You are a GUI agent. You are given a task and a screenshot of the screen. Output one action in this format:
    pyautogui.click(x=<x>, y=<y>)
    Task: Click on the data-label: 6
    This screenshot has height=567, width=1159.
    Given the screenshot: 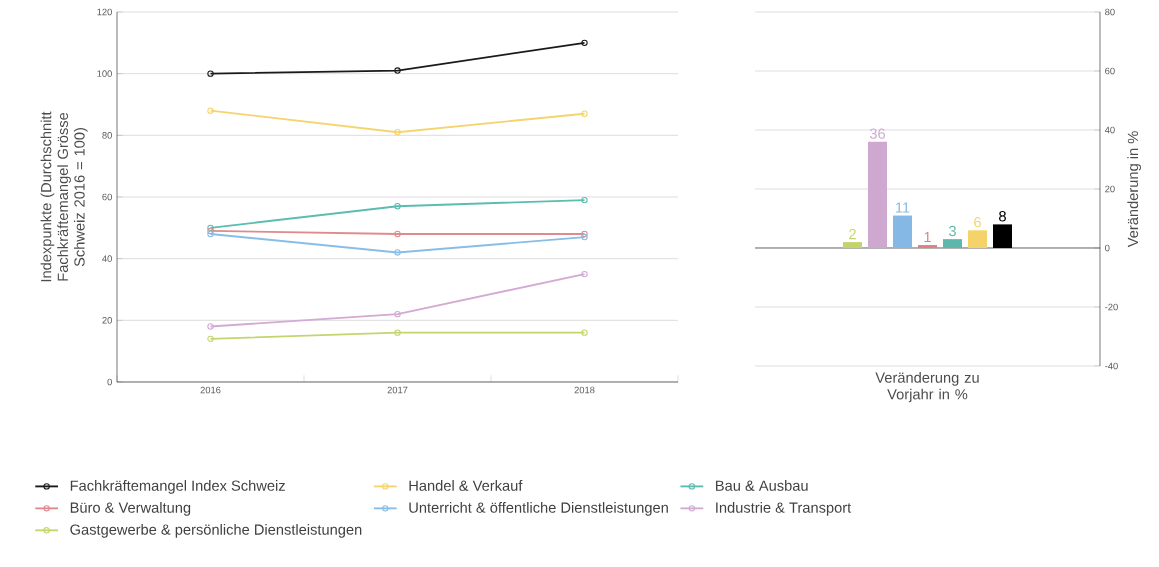 What is the action you would take?
    pyautogui.click(x=977, y=222)
    